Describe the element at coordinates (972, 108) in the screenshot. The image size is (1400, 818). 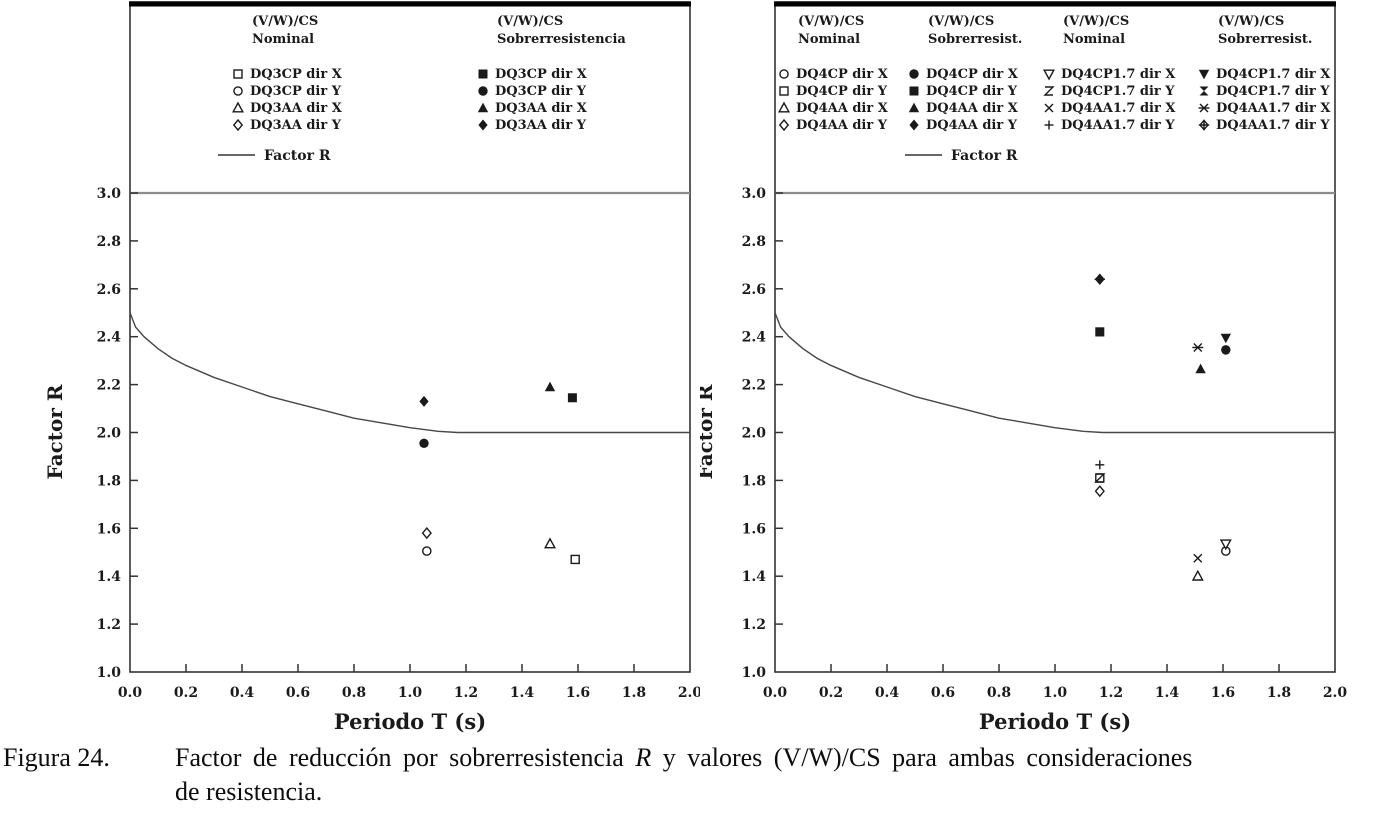
I see `legend-label: DQ4AA dir X` at that location.